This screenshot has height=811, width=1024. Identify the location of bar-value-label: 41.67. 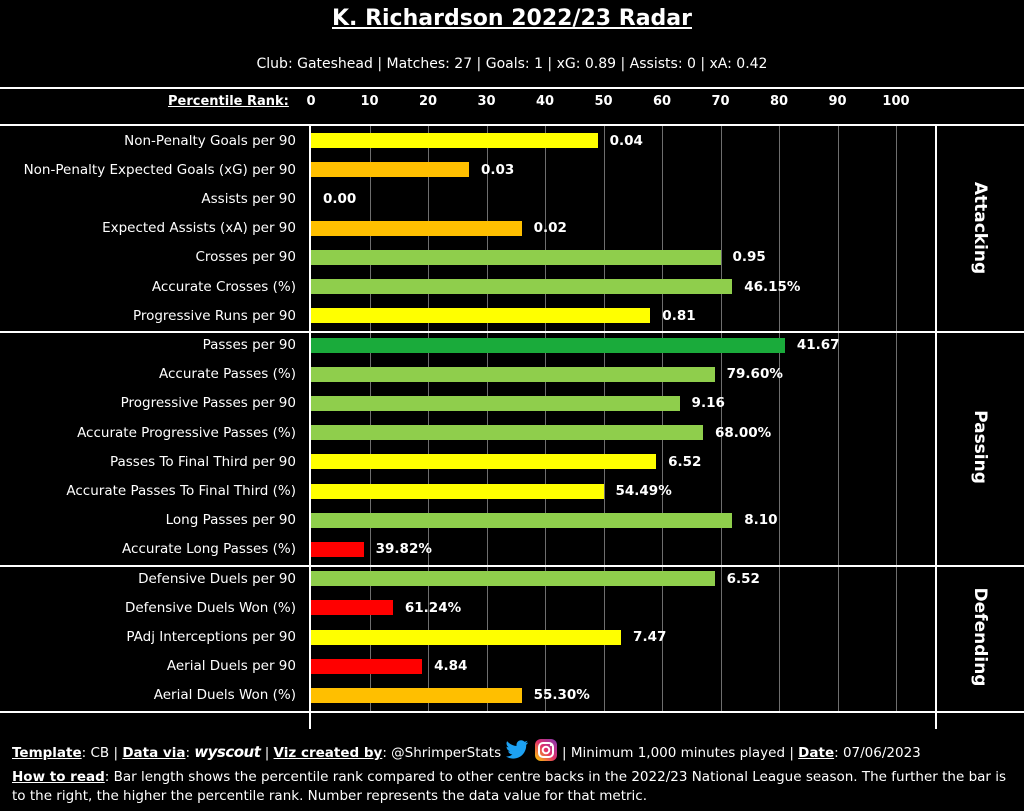
(818, 345).